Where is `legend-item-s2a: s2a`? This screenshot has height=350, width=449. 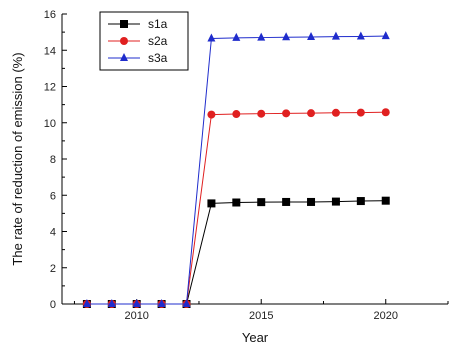 legend-item-s2a: s2a is located at coordinates (138, 41).